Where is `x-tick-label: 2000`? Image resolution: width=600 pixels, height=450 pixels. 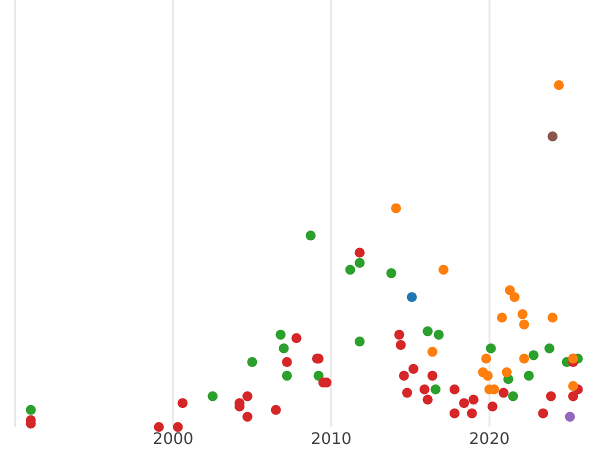
x-tick-label: 2000 is located at coordinates (173, 438).